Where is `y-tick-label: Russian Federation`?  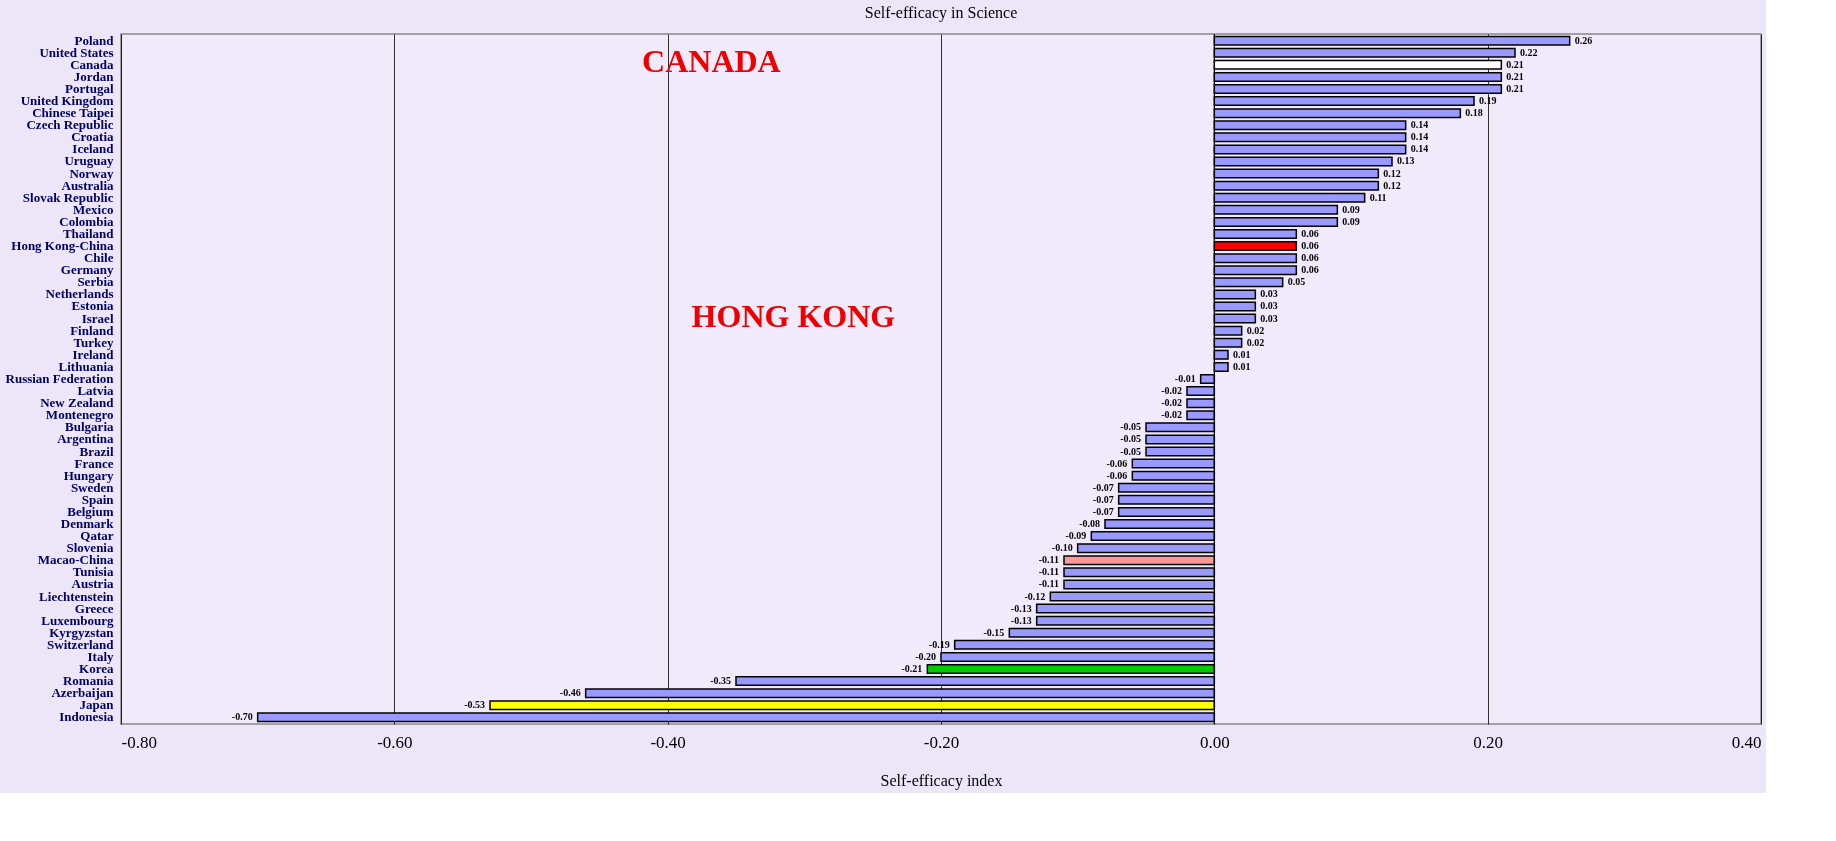
y-tick-label: Russian Federation is located at coordinates (60, 378).